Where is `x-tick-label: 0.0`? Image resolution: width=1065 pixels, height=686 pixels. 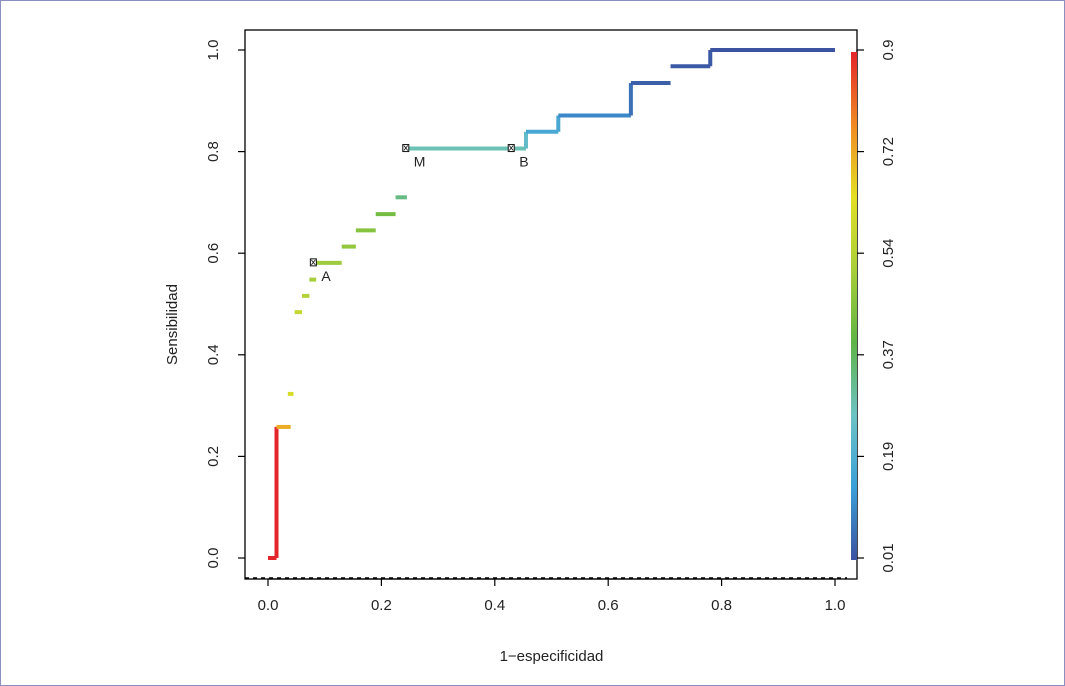
x-tick-label: 0.0 is located at coordinates (268, 605).